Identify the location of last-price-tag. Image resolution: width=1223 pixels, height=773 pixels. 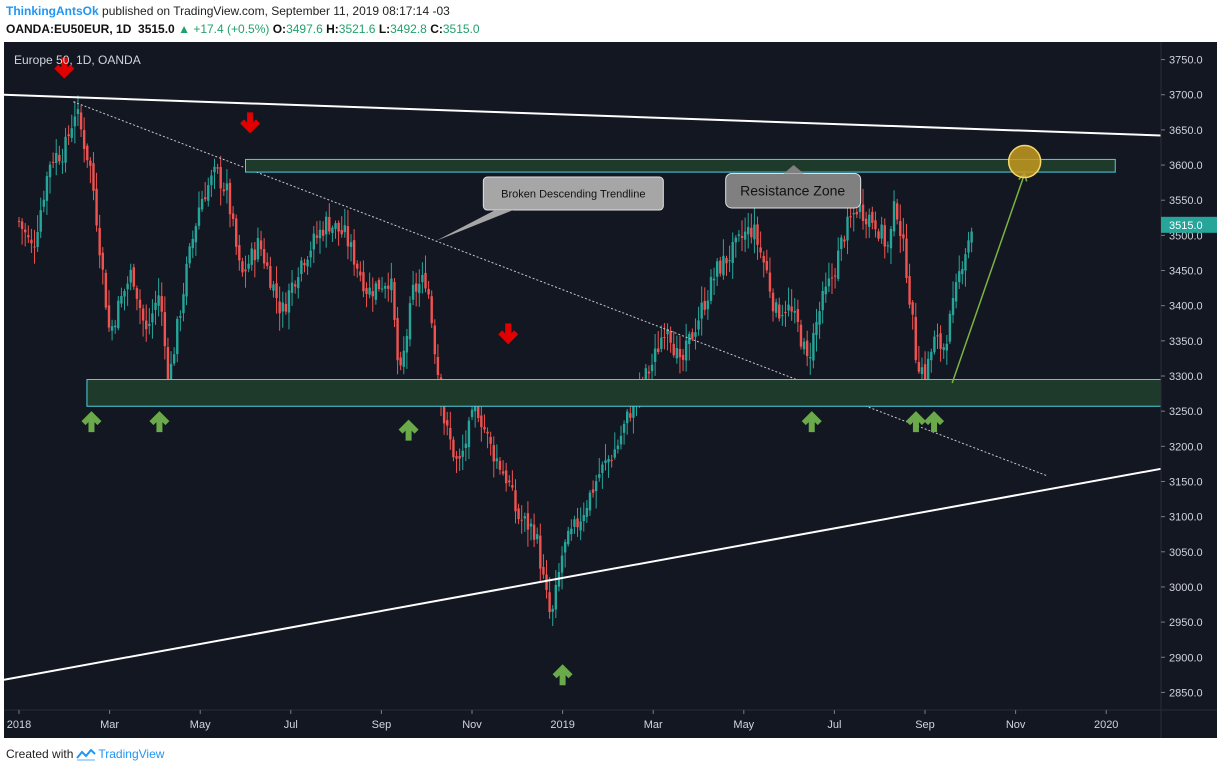
(1189, 224).